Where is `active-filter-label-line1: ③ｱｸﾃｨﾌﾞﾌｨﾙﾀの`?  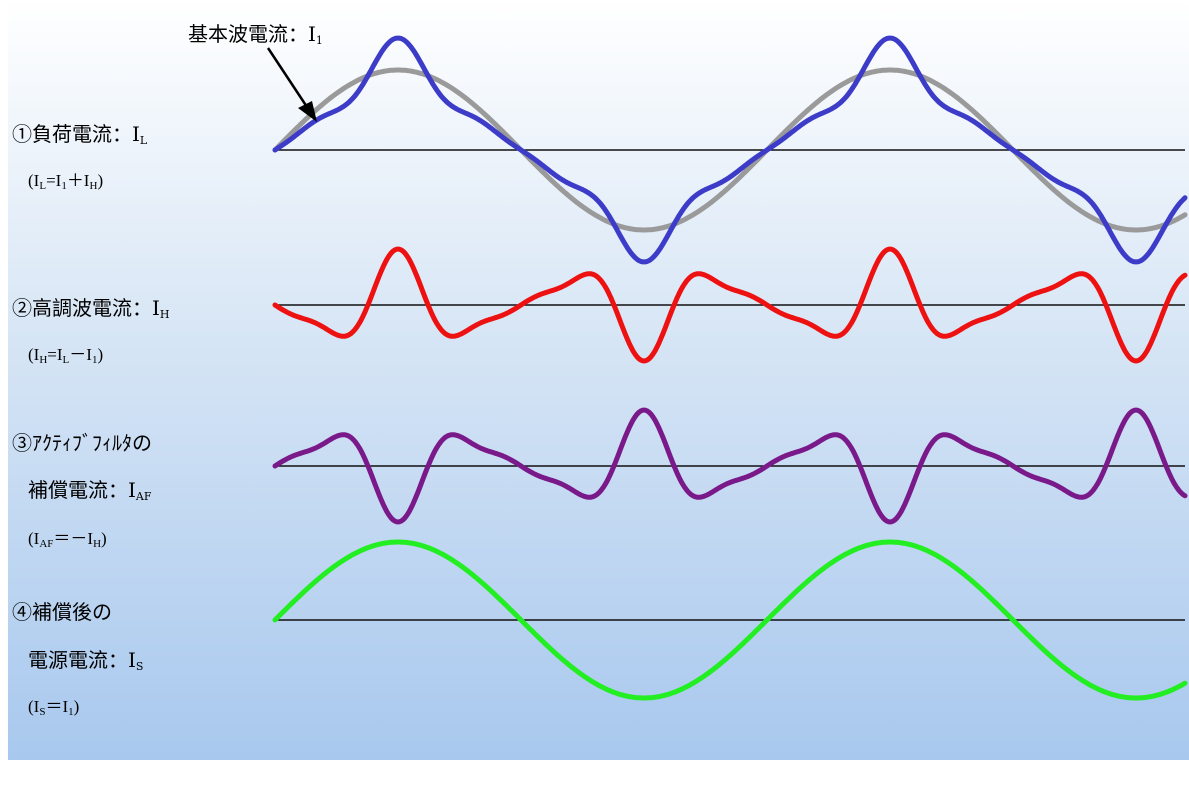
active-filter-label-line1: ③ｱｸﾃｨﾌﾞﾌｨﾙﾀの is located at coordinates (82, 441).